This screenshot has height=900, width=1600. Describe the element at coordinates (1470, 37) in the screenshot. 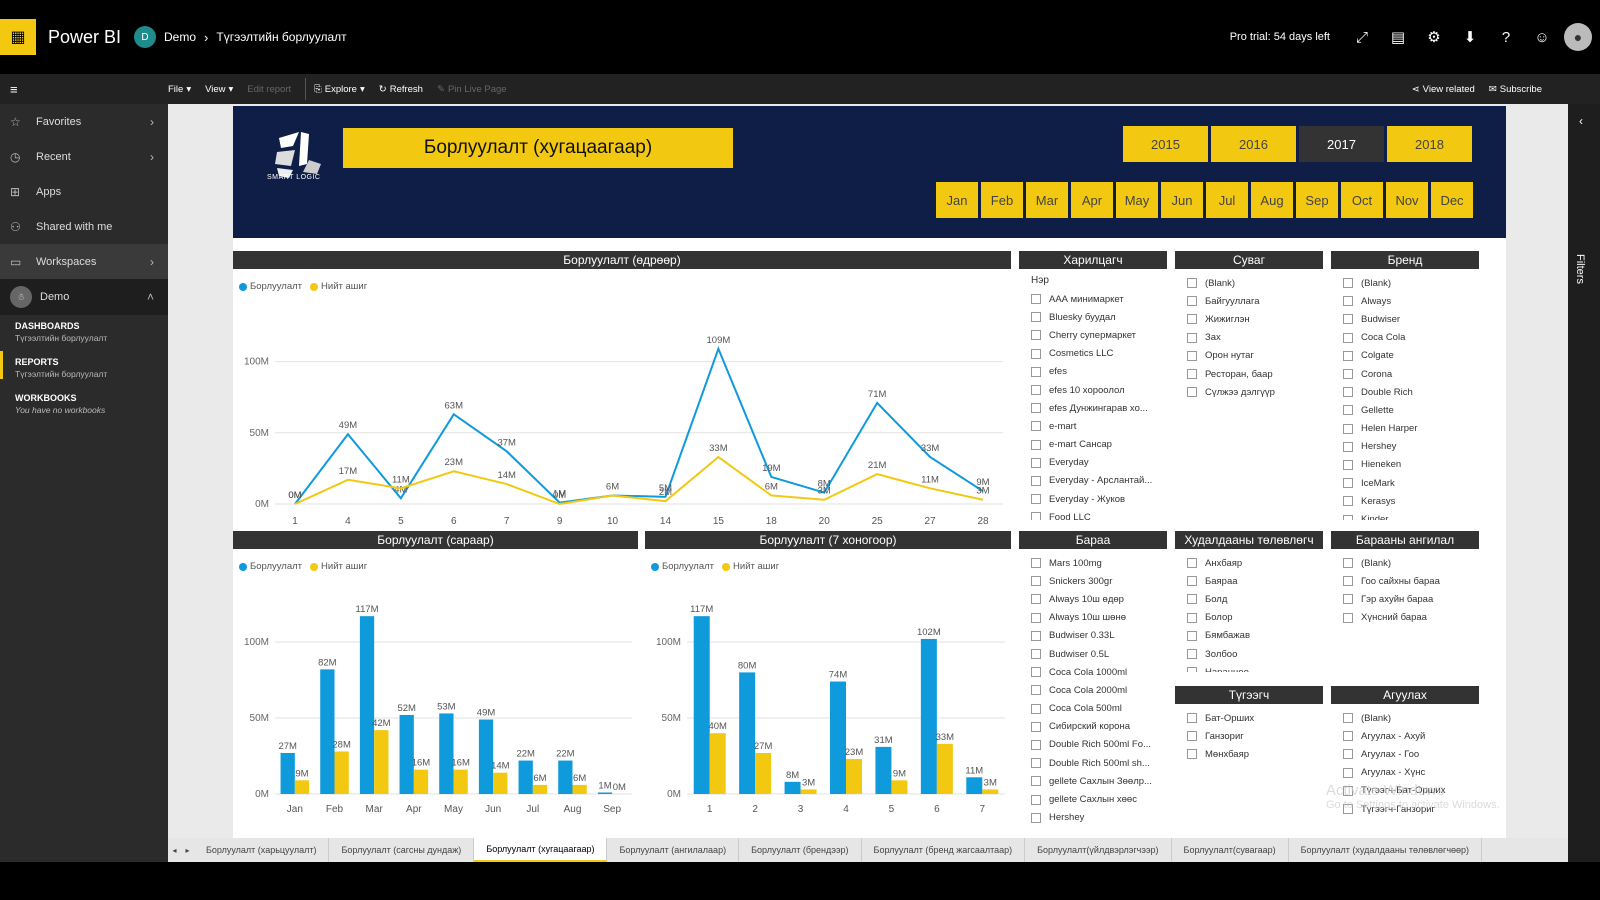

I see `download-icon: ⬇` at that location.